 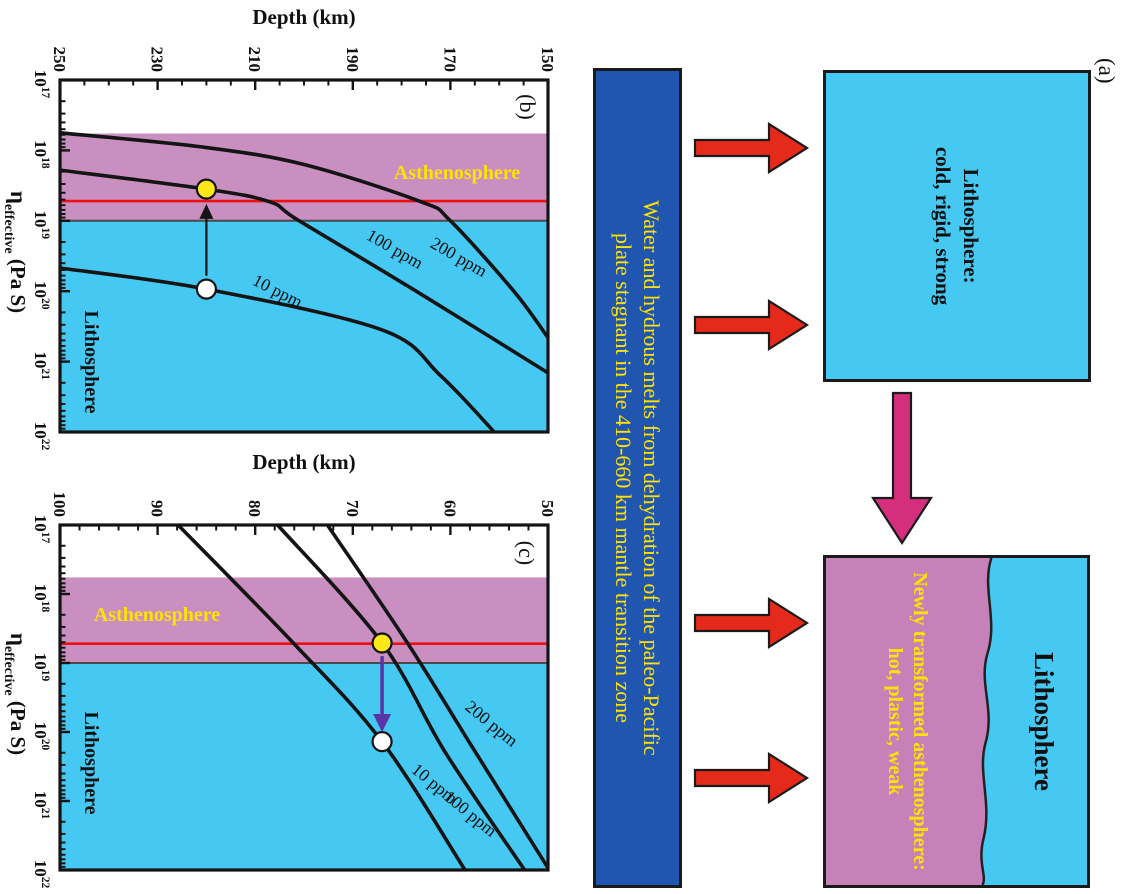 What do you see at coordinates (526, 553) in the screenshot?
I see `panel-letter: (c)` at bounding box center [526, 553].